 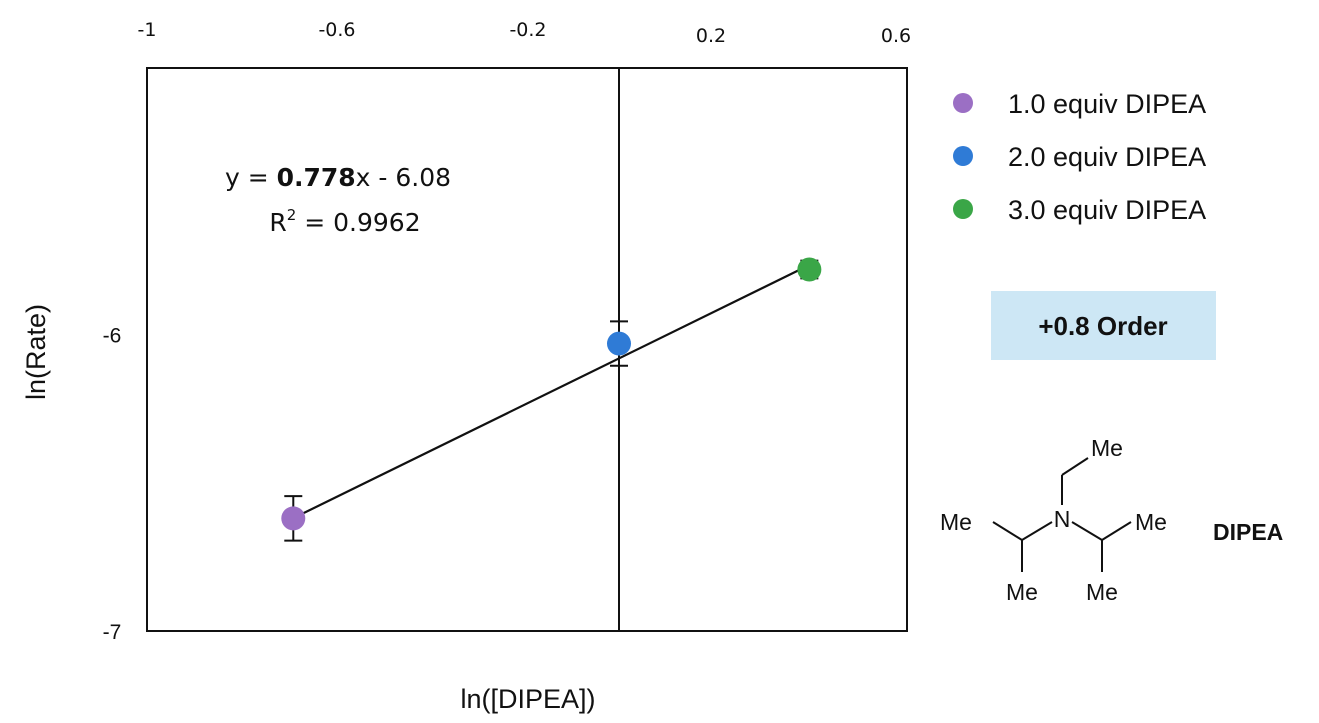 I want to click on fit-line, so click(x=551, y=392).